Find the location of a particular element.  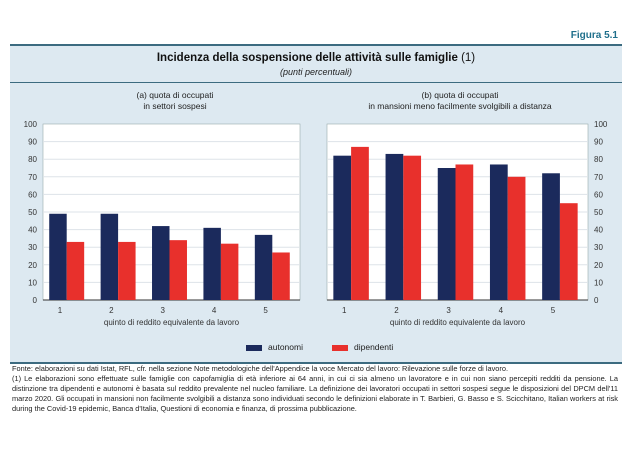

panel-b-title-line: (b) quota di occupati is located at coordinates (460, 95).